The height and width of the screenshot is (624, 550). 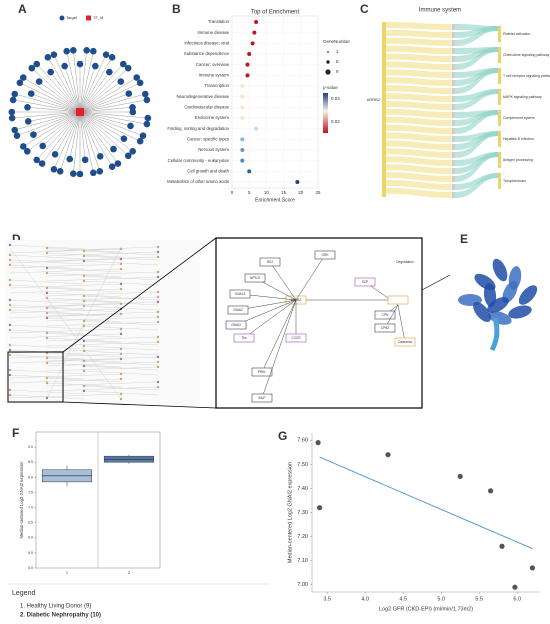 I want to click on x-tick-label: 25, so click(x=318, y=192).